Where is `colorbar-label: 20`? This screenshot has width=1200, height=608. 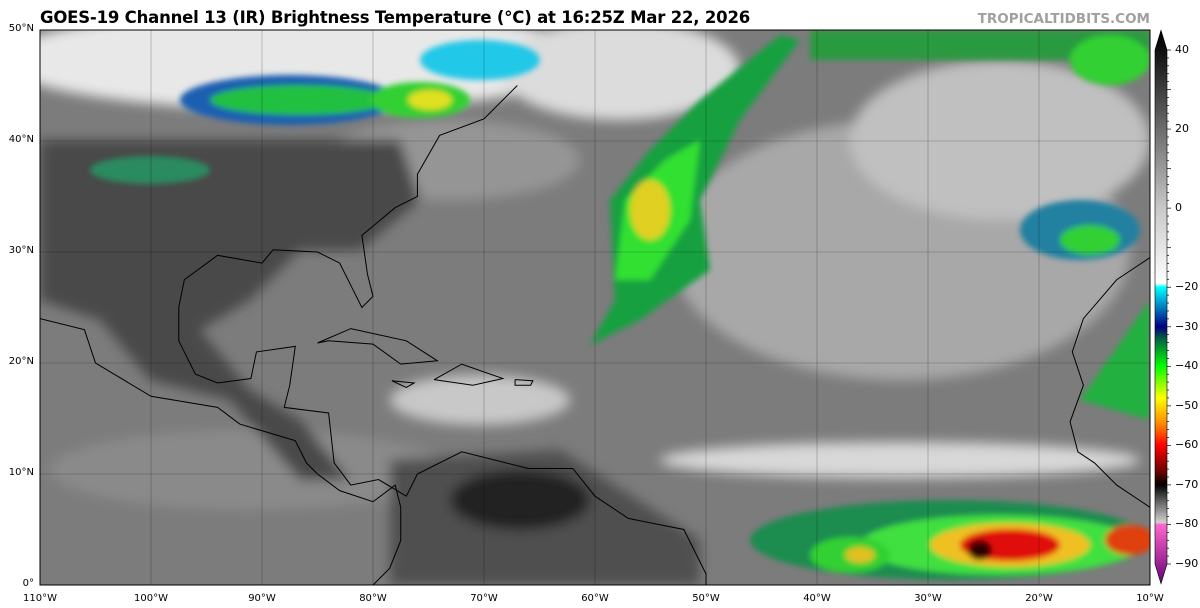 colorbar-label: 20 is located at coordinates (1182, 129).